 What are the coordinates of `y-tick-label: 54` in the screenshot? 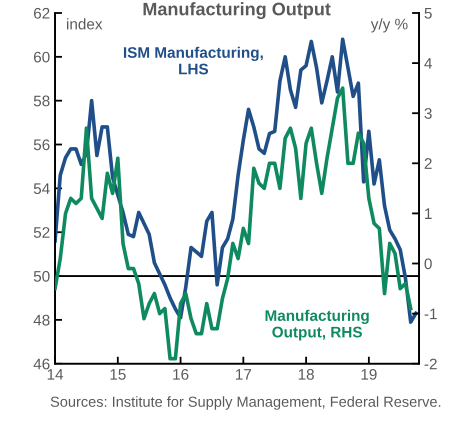 It's located at (42, 188).